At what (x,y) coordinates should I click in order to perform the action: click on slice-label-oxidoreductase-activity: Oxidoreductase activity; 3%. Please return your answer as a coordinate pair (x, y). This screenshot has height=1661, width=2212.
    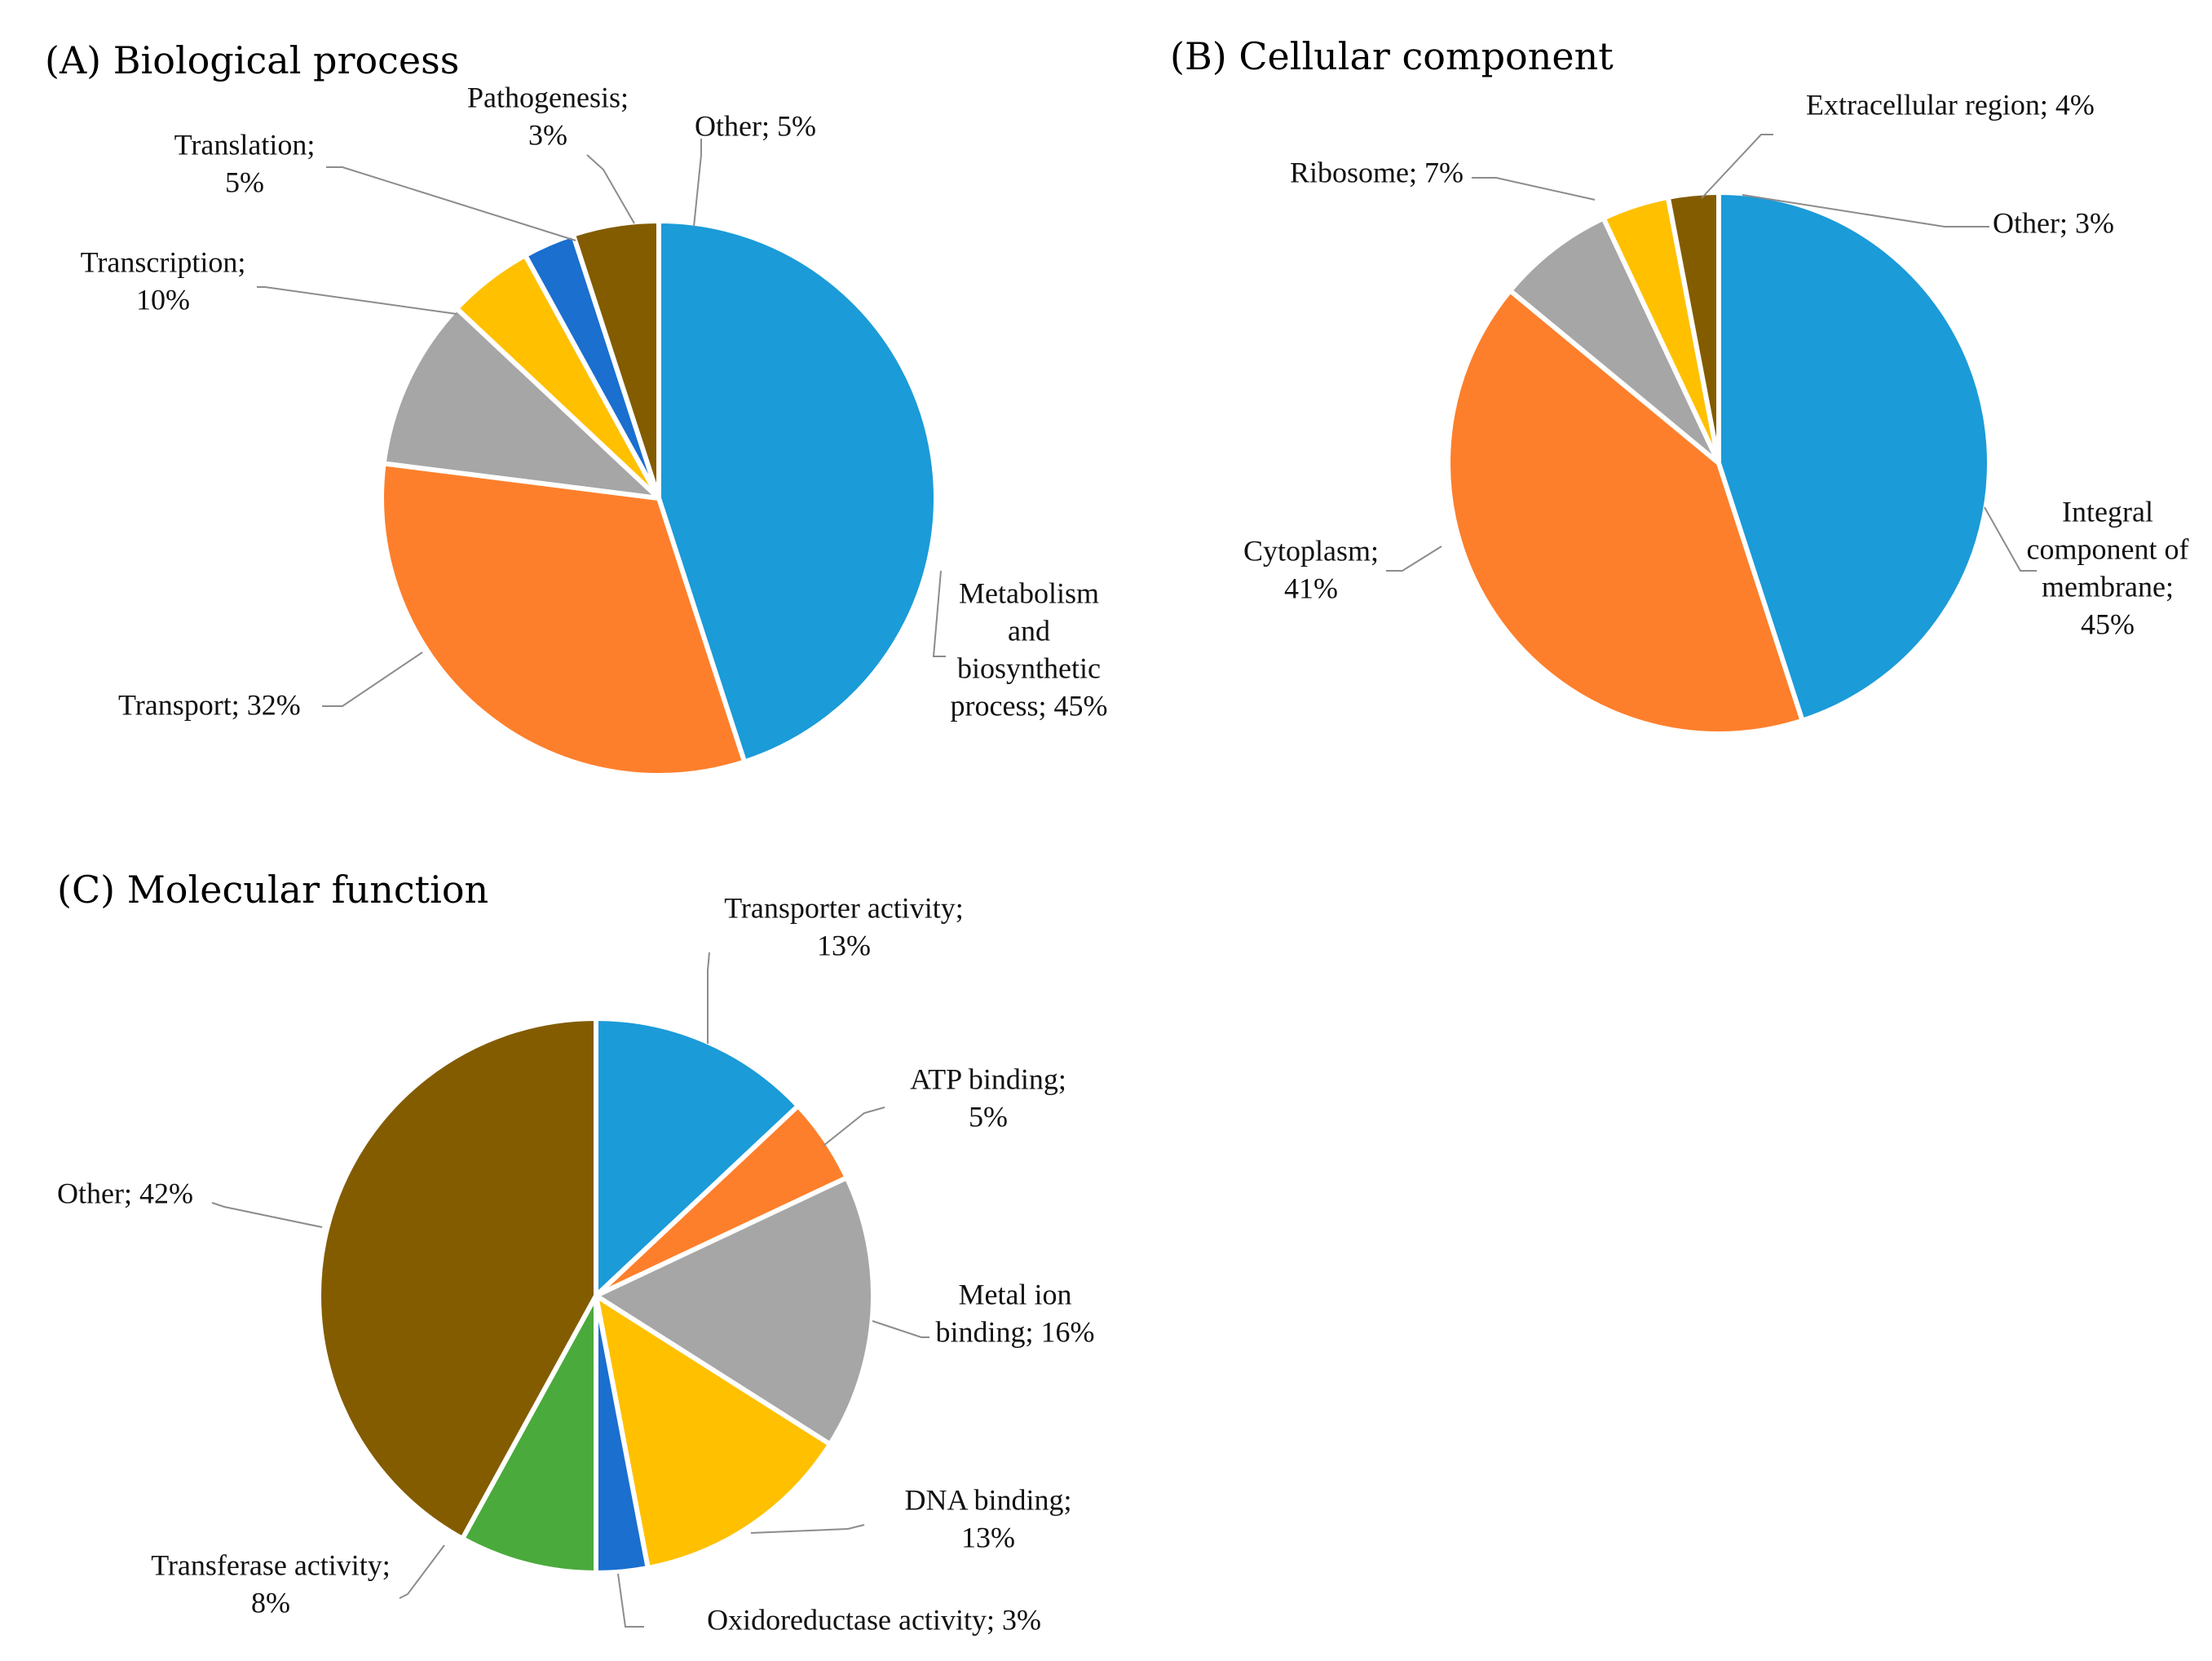
    Looking at the image, I should click on (874, 1619).